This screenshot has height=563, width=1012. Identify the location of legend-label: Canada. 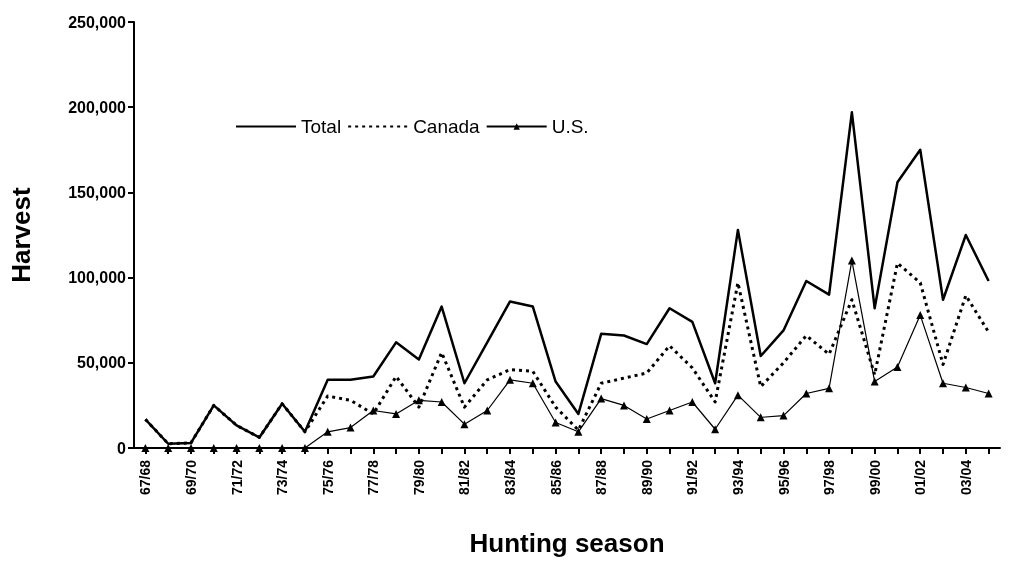
(447, 126).